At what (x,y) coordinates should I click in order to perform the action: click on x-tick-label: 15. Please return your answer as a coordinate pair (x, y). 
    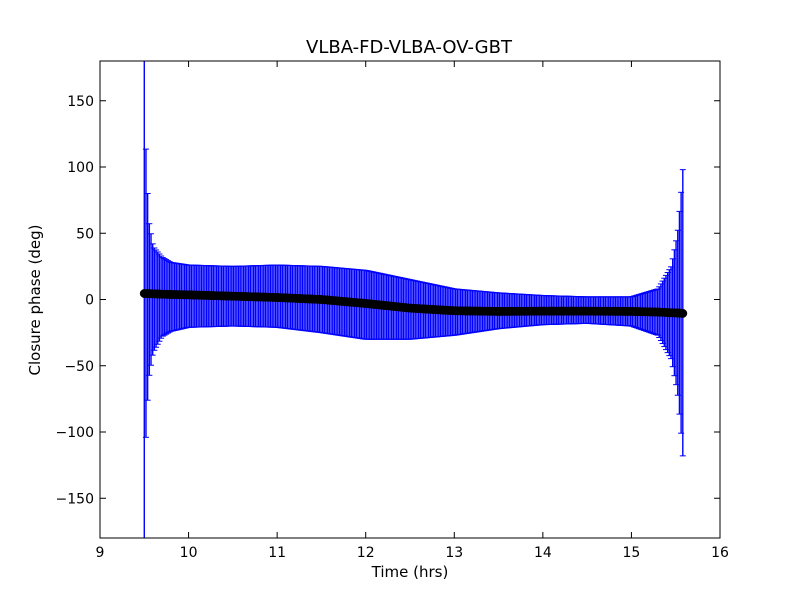
    Looking at the image, I should click on (632, 553).